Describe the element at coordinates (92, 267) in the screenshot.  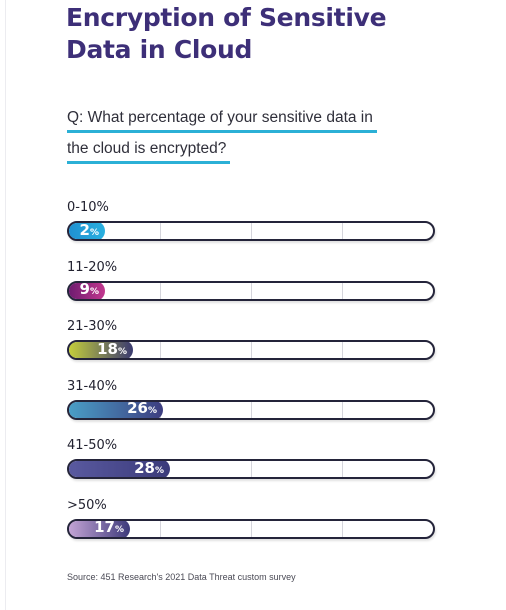
I see `category-label: 11-20%` at that location.